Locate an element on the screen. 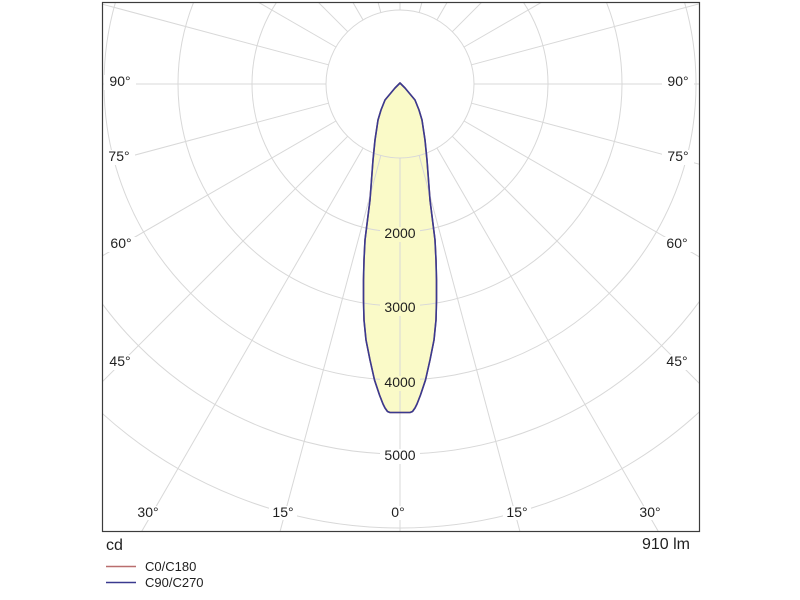 This screenshot has height=600, width=800. angle-label-left-60: 60° is located at coordinates (120, 243).